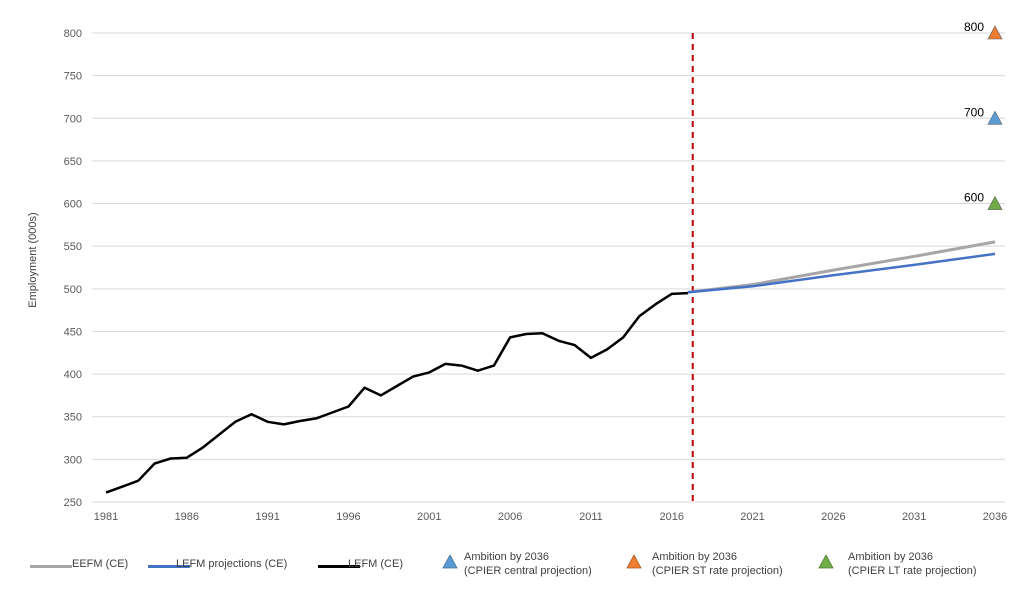 This screenshot has height=593, width=1031. I want to click on x-tick-label: 2021, so click(752, 517).